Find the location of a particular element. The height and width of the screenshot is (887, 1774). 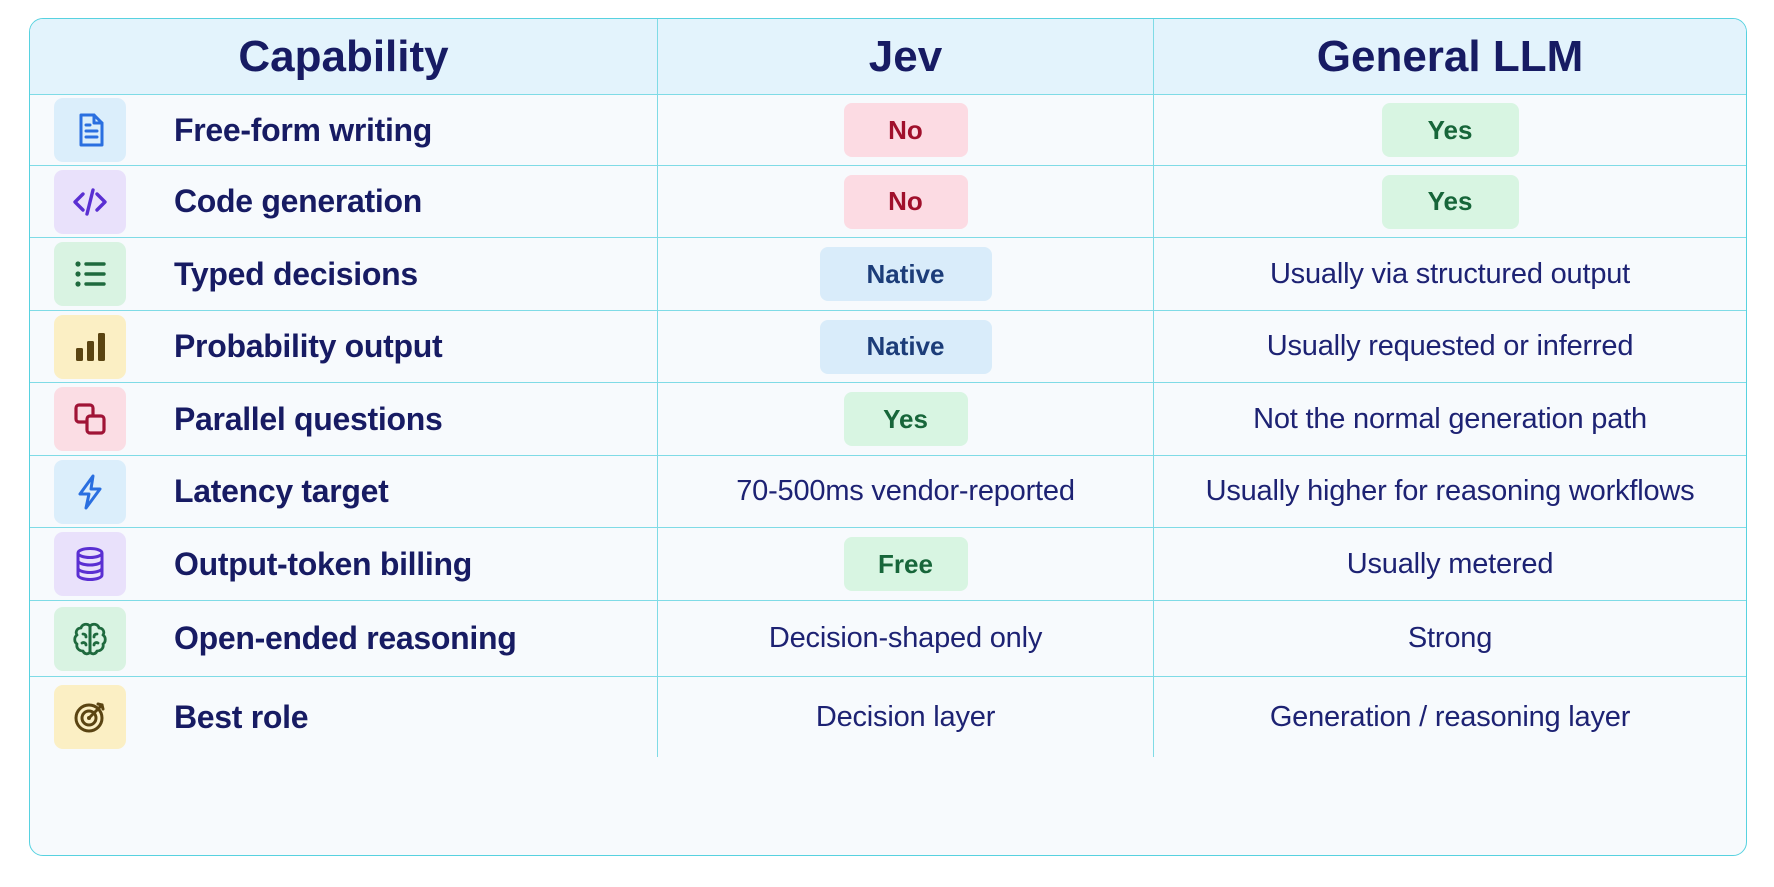

general-llm-cell: Usually metered is located at coordinates (1449, 564).